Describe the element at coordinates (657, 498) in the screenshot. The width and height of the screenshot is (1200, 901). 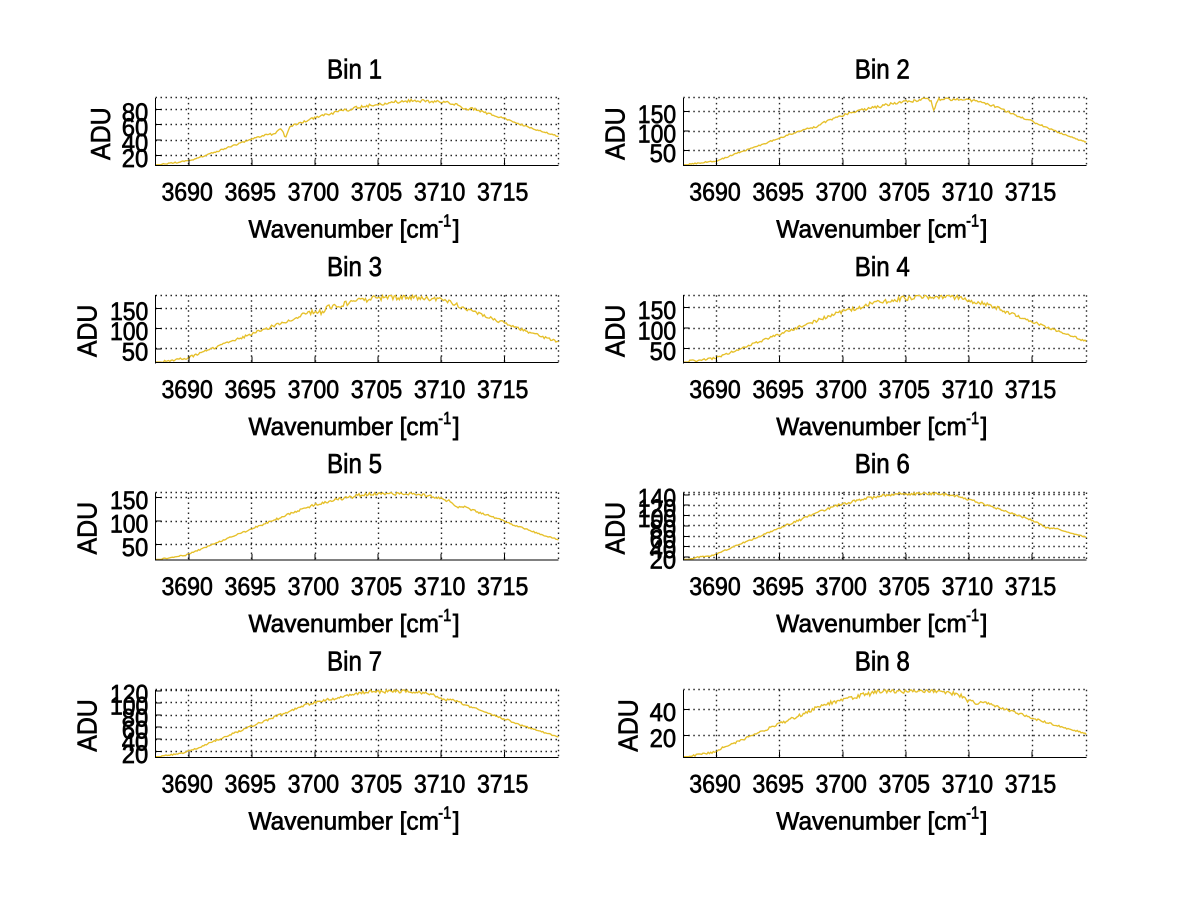
I see `svg-text: 140` at that location.